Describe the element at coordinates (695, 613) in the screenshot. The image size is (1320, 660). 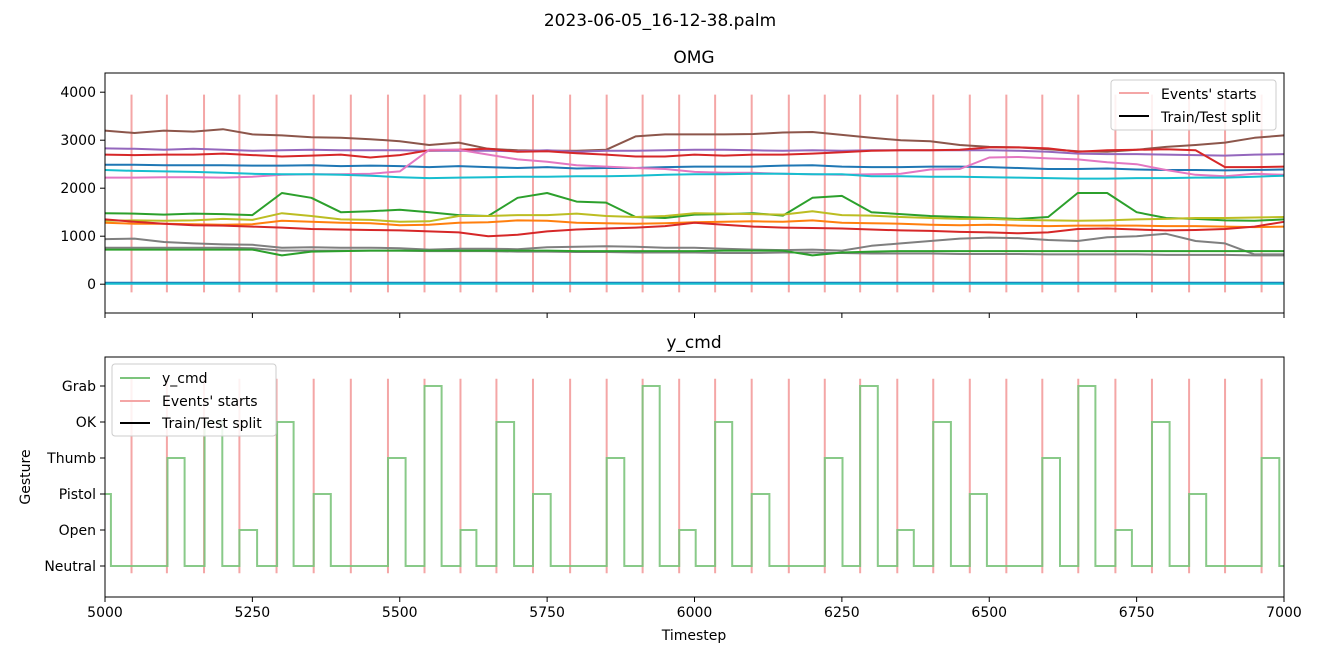
I see `ycmd-xtick-label-6000: 6000` at that location.